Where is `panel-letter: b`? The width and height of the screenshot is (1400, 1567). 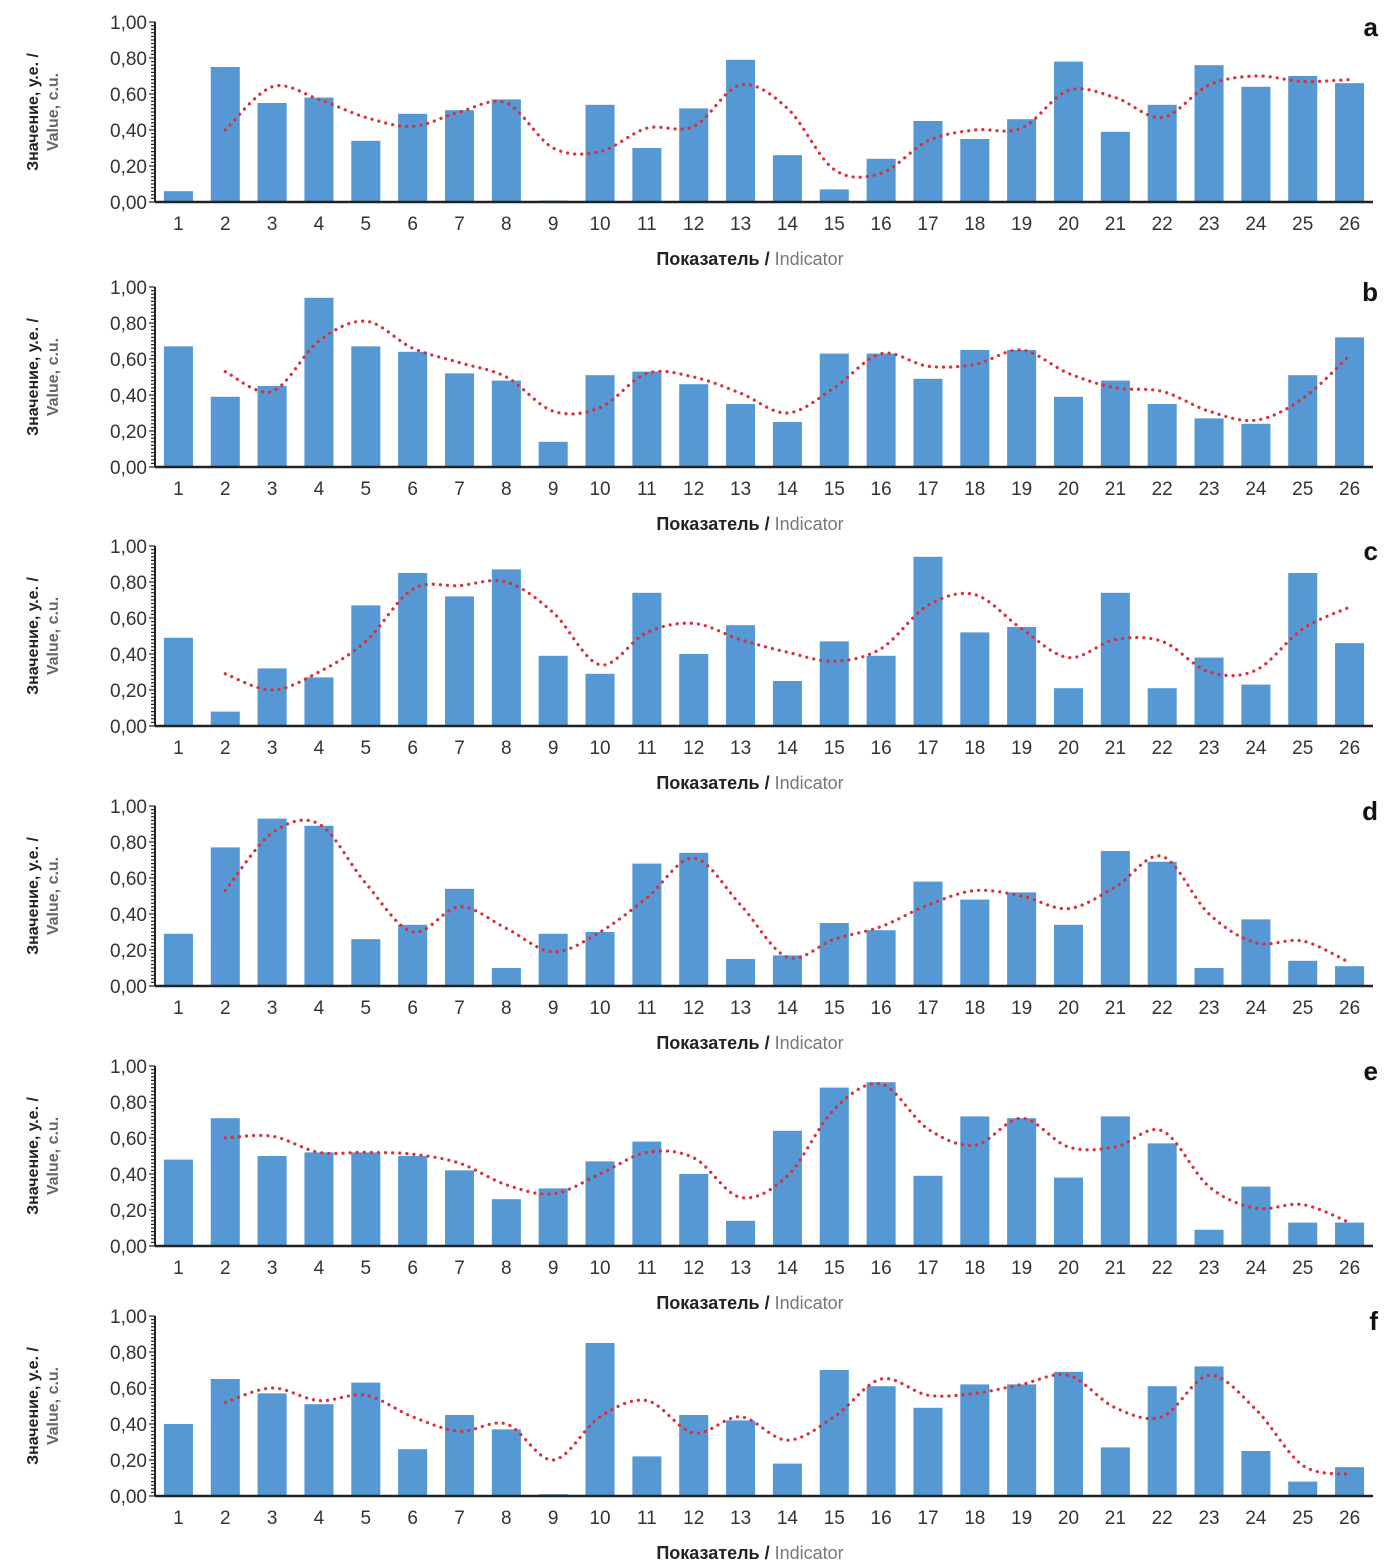 panel-letter: b is located at coordinates (1370, 292).